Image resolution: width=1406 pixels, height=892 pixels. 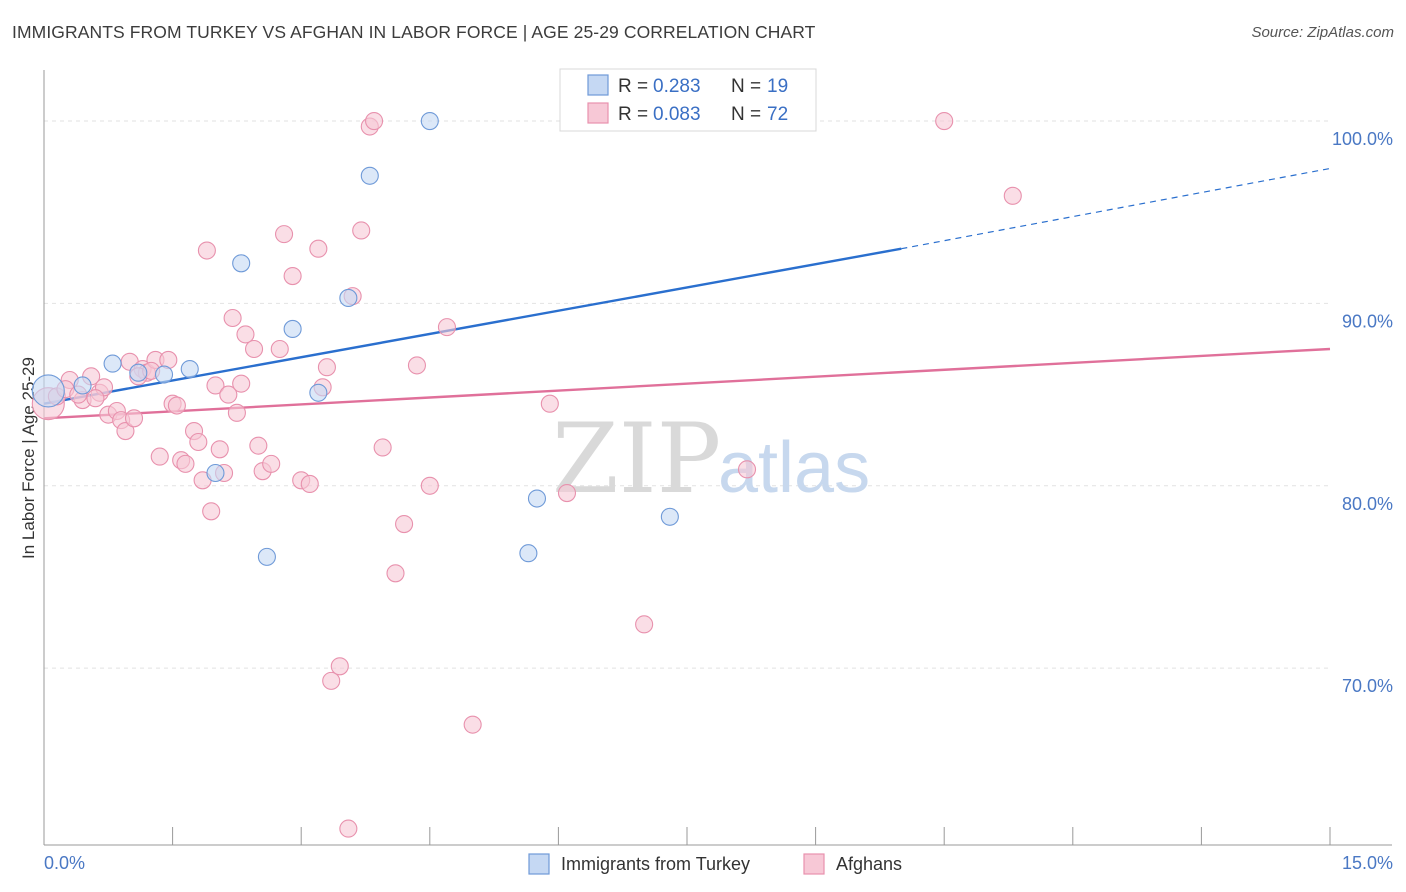 What do you see at coordinates (688, 100) in the screenshot?
I see `stats-legend: R = 0.283 N = 19 R = 0.083 N = 72` at bounding box center [688, 100].